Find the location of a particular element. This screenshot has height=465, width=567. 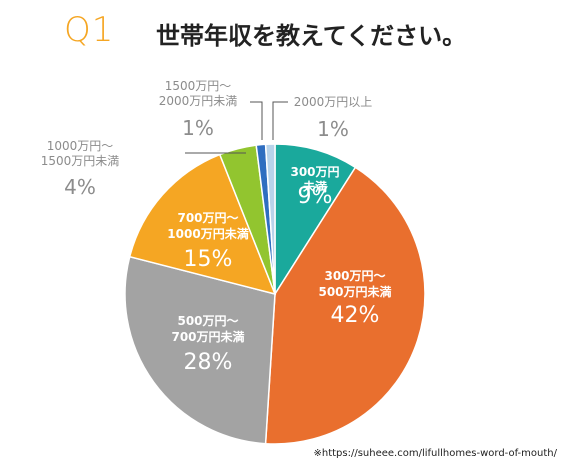

slice-value-6: 1% is located at coordinates (333, 129).